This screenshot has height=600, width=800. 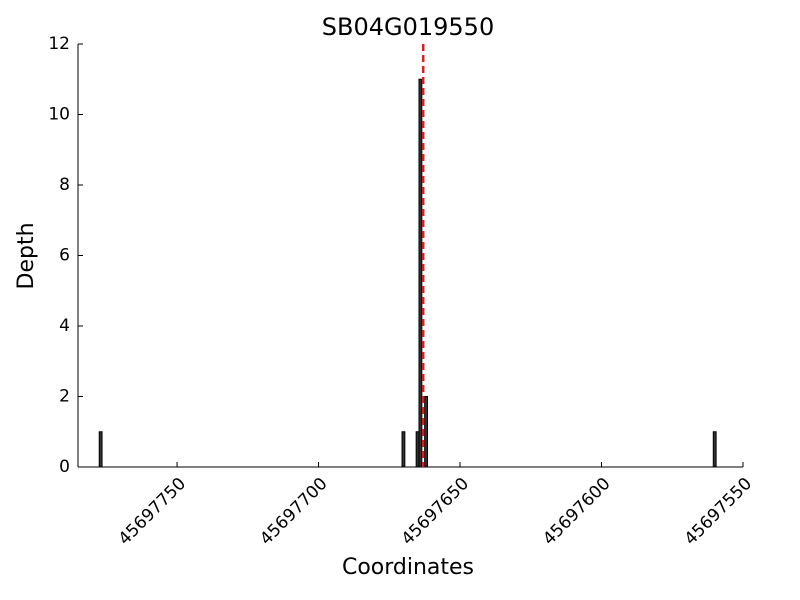 What do you see at coordinates (64, 256) in the screenshot?
I see `y-tick-label: 6` at bounding box center [64, 256].